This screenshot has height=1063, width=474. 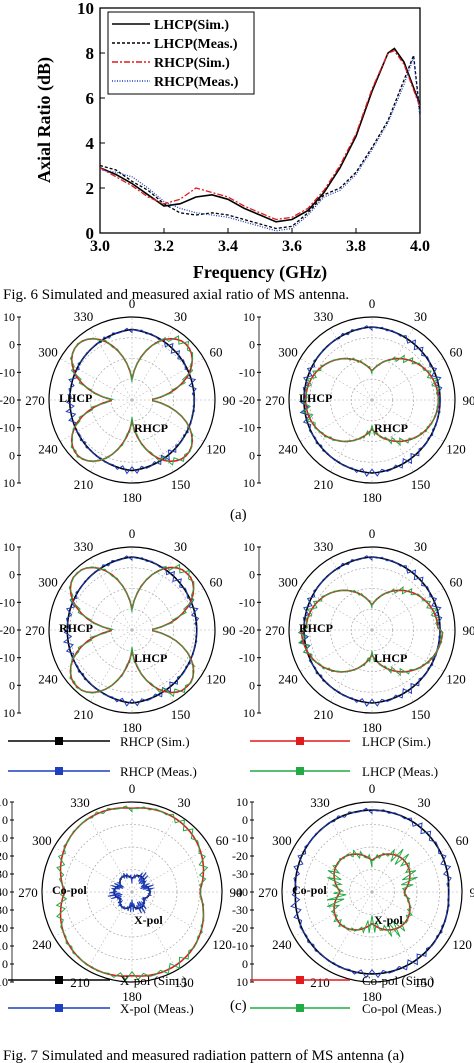 I want to click on polar-angle-label: 180, so click(x=132, y=497).